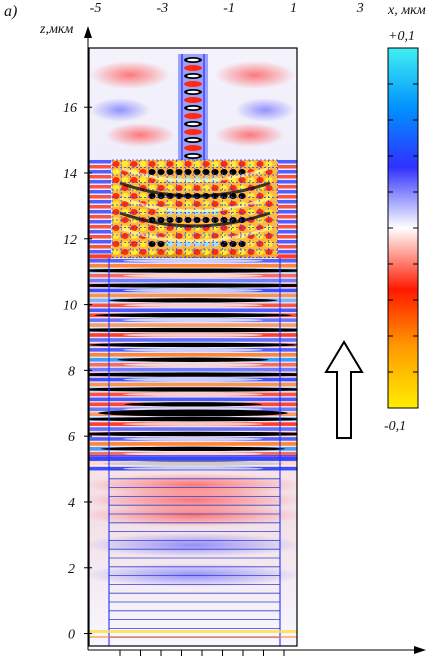 This screenshot has width=441, height=660. Describe the element at coordinates (193, 68) in the screenshot. I see `waveguide-mode` at that location.